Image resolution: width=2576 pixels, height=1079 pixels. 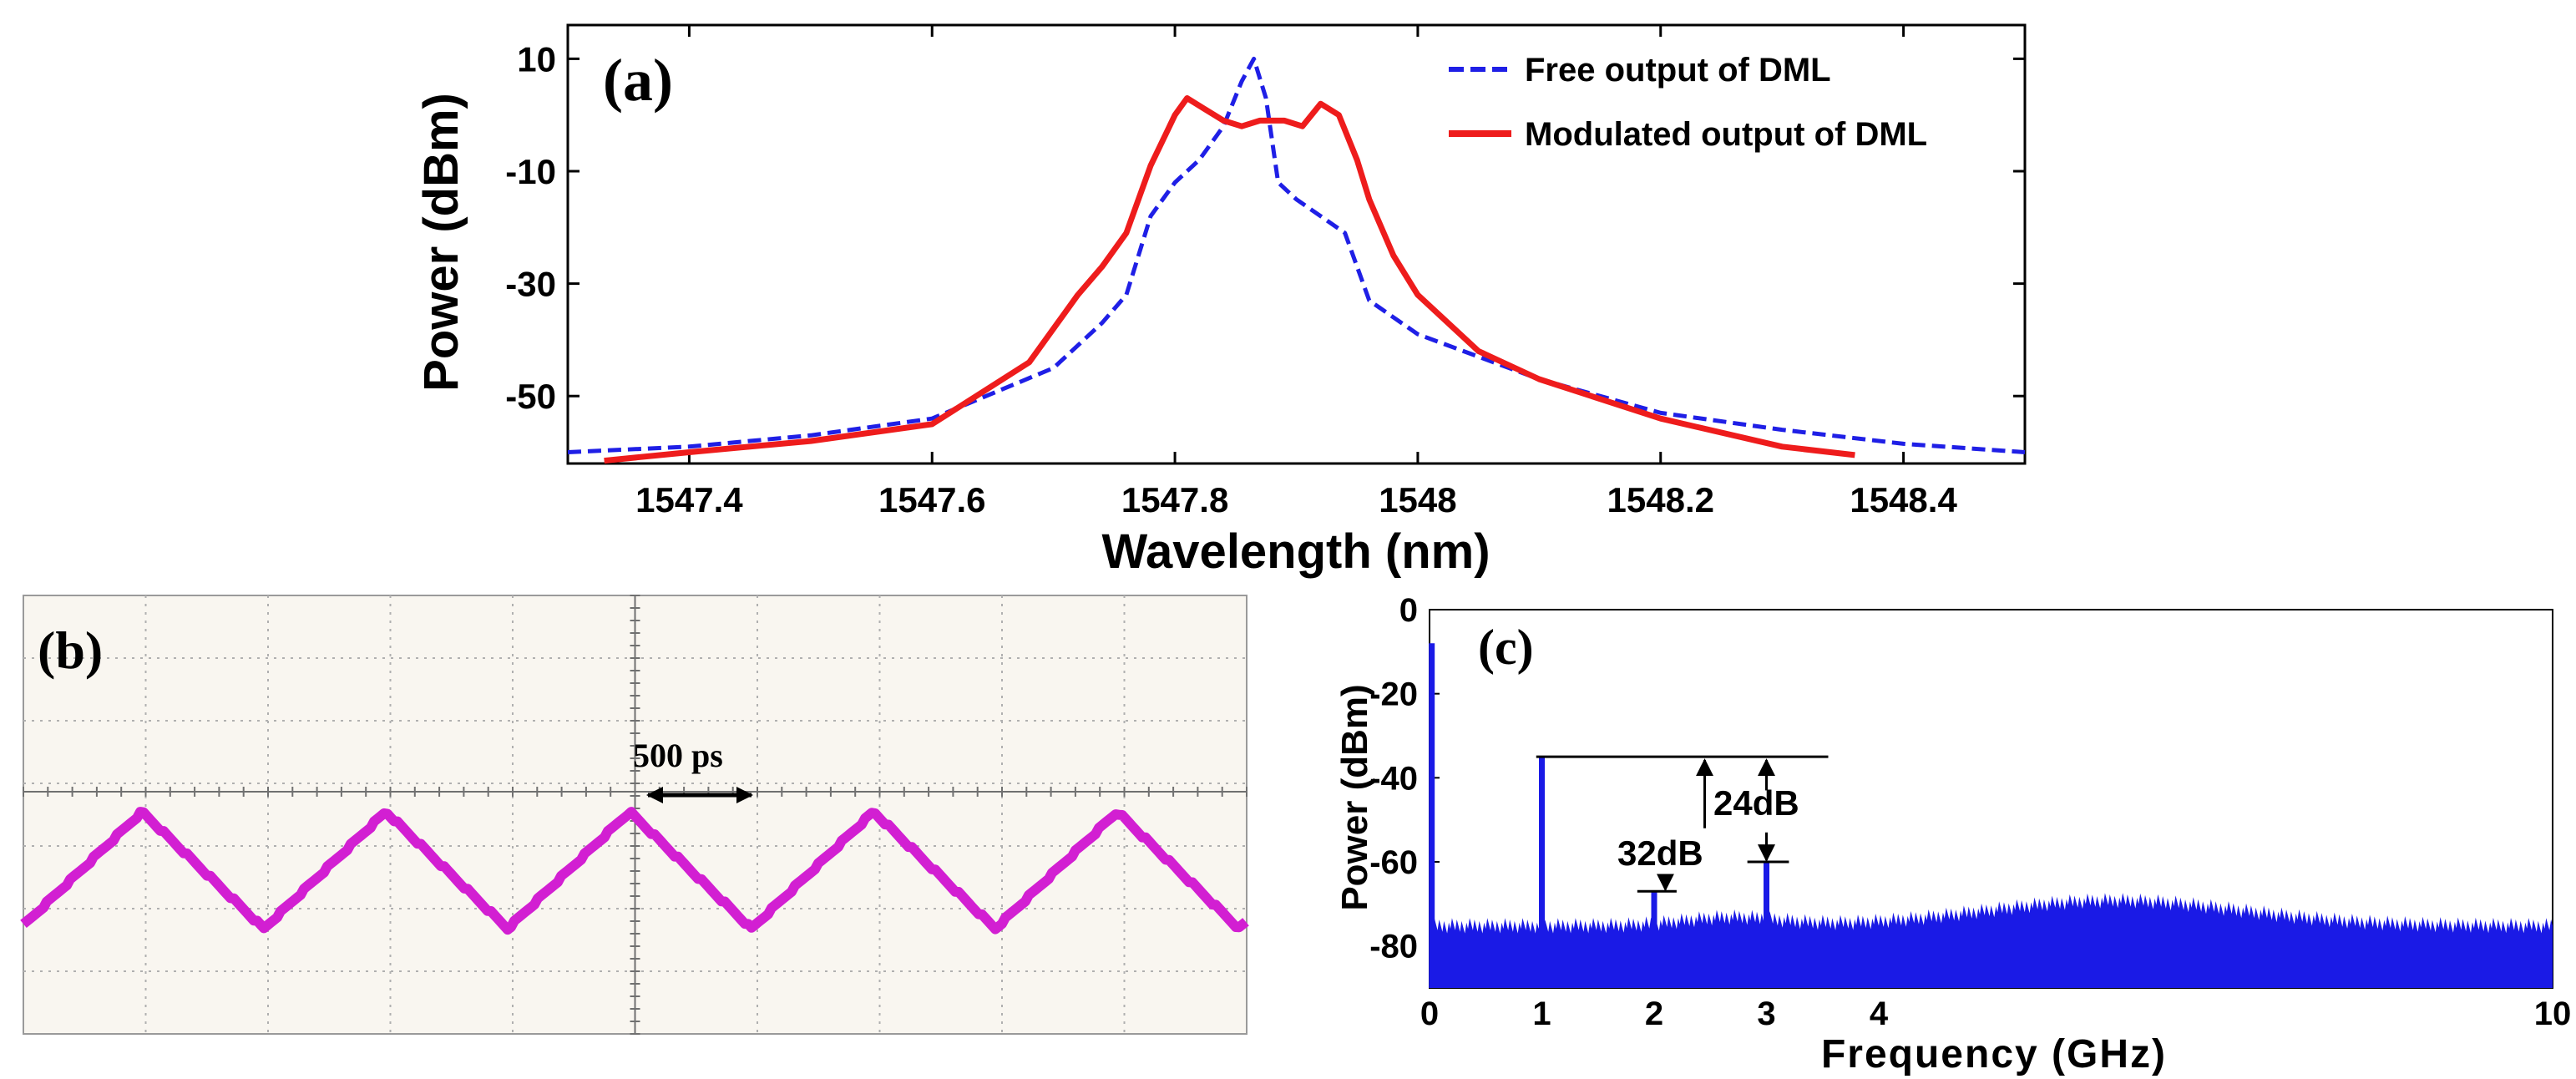 I want to click on chart-c-x-tick-label: 0, so click(x=1429, y=1013).